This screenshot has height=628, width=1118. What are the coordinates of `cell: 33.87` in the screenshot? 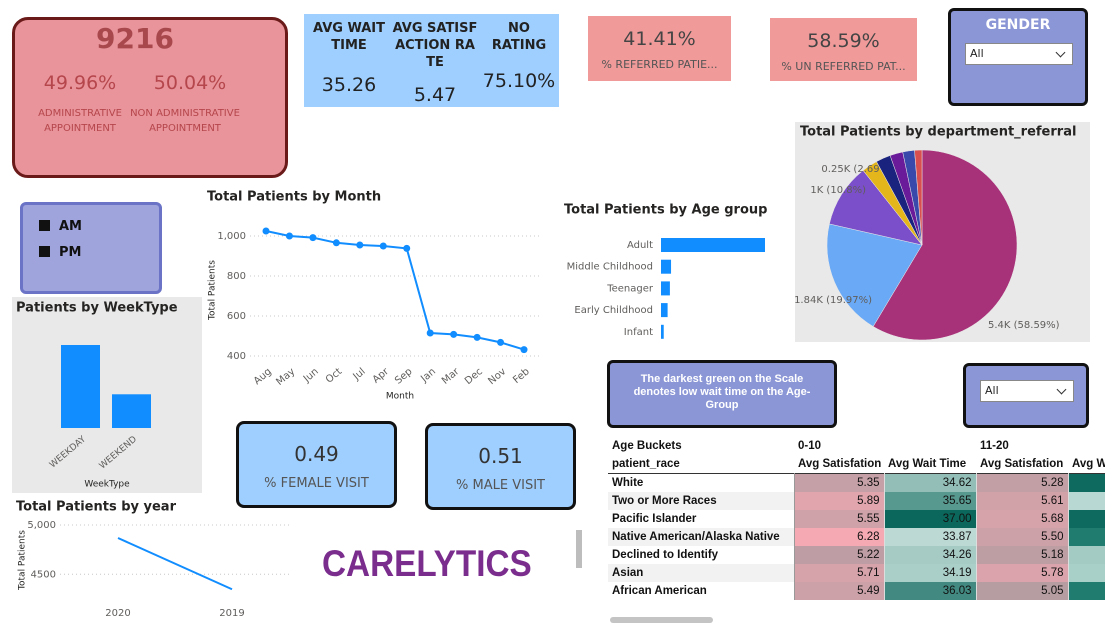 It's located at (929, 537).